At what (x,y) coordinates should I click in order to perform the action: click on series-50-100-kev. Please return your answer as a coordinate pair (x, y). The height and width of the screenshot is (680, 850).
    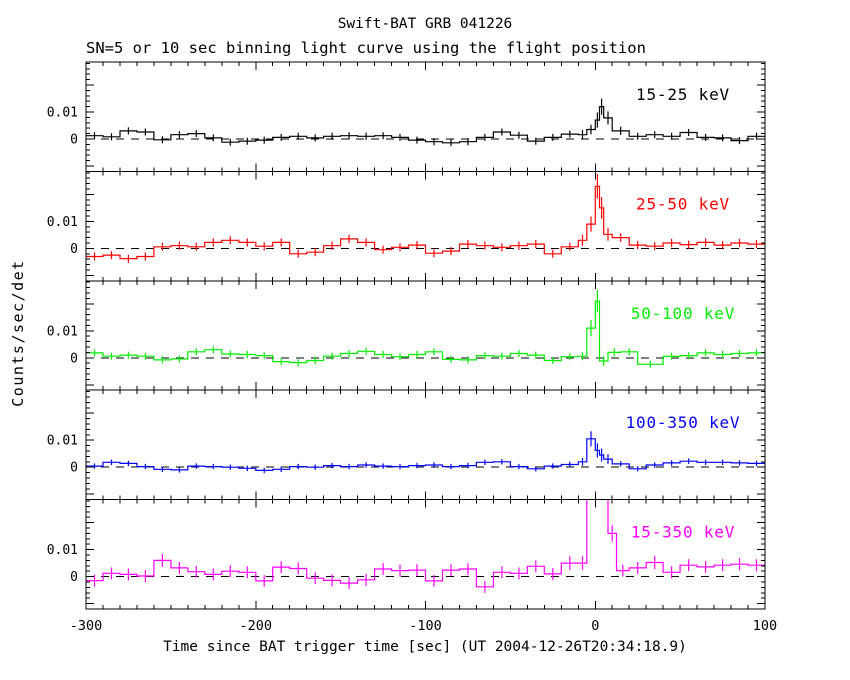
    Looking at the image, I should click on (425, 328).